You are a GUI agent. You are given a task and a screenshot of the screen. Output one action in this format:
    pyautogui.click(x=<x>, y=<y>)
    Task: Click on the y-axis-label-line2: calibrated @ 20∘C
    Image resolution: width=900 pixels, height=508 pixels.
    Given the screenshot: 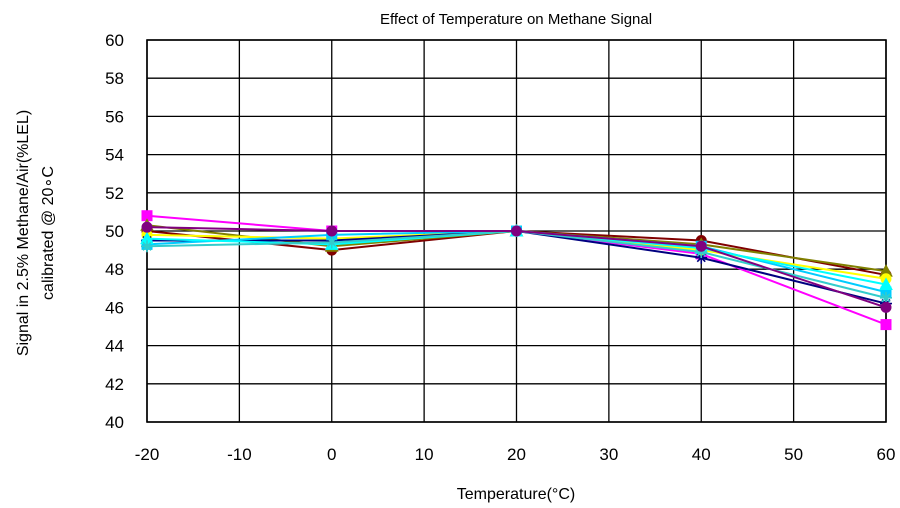 What is the action you would take?
    pyautogui.click(x=48, y=233)
    